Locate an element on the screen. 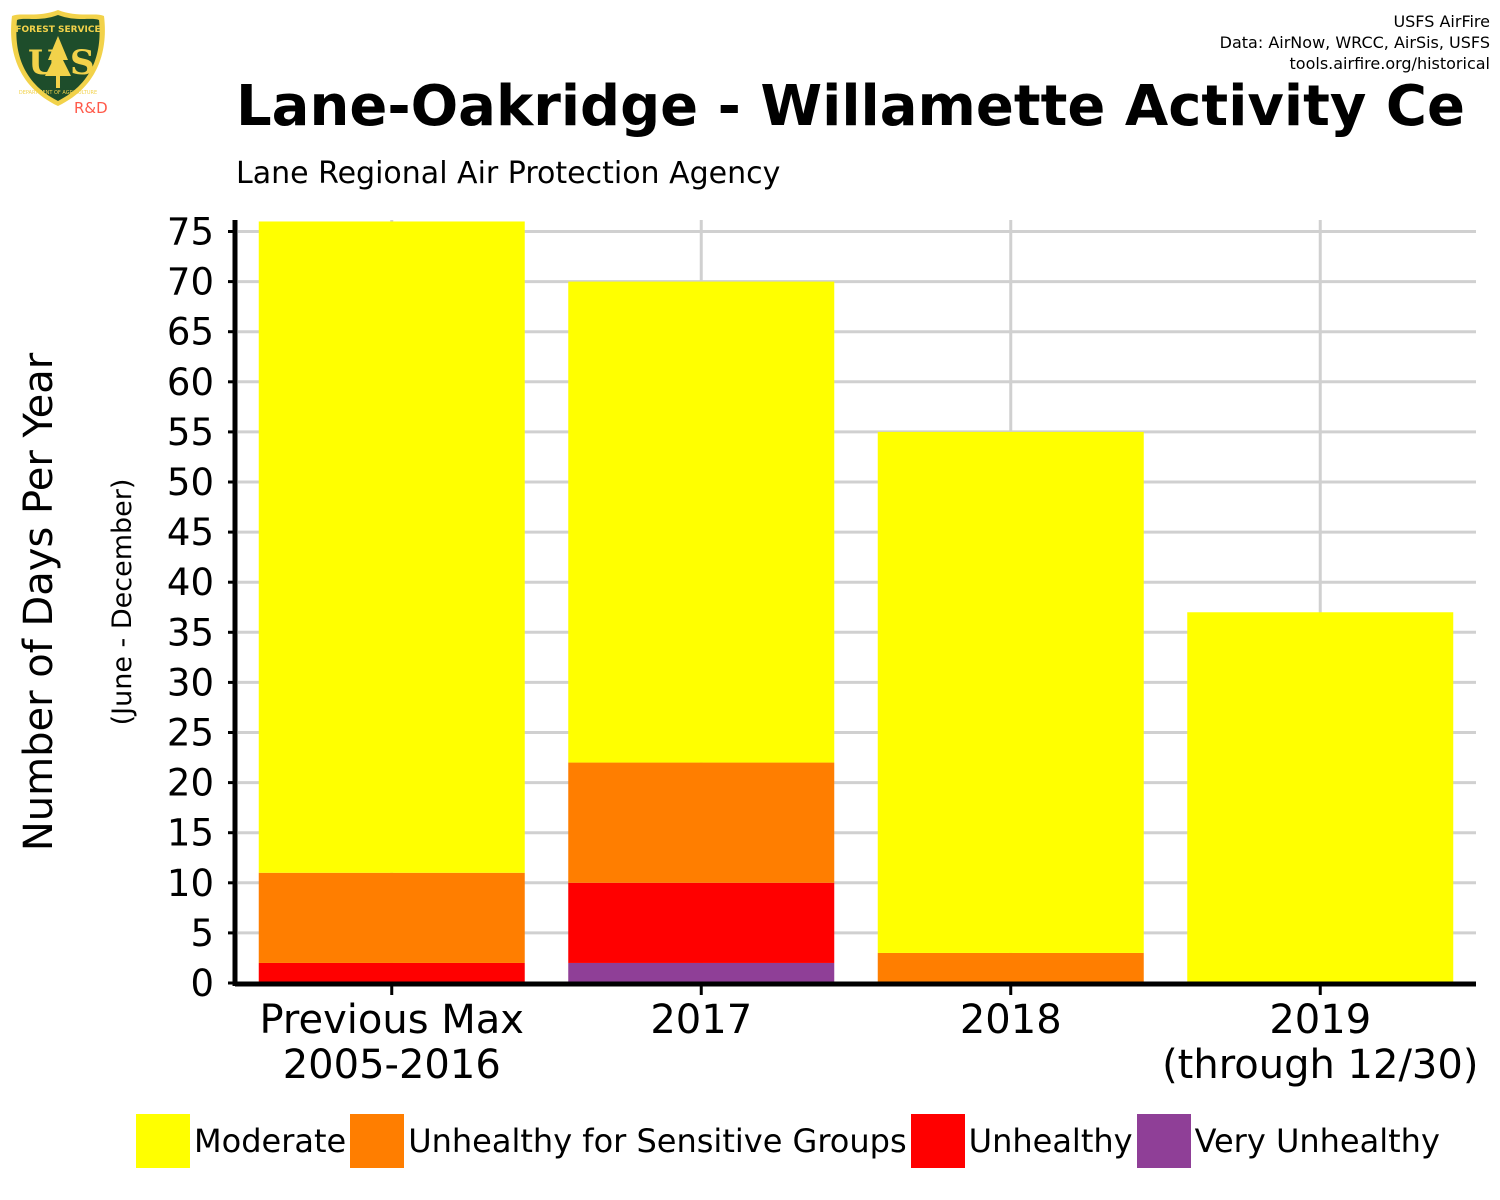 The height and width of the screenshot is (1200, 1500). x-tick-label-line: Previous Max is located at coordinates (392, 1020).